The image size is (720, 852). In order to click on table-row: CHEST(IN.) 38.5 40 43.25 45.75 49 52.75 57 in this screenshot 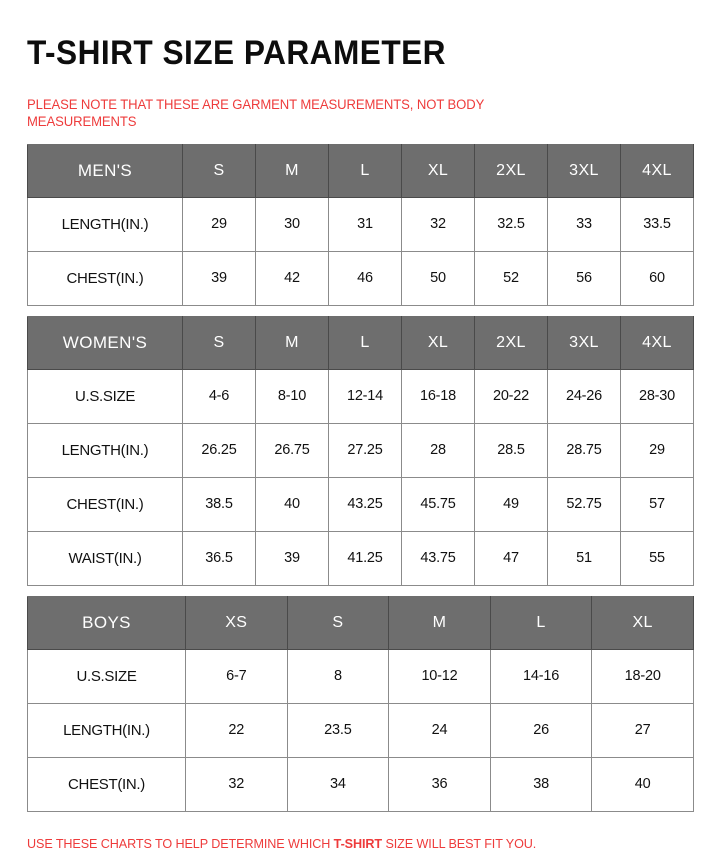, I will do `click(360, 504)`.